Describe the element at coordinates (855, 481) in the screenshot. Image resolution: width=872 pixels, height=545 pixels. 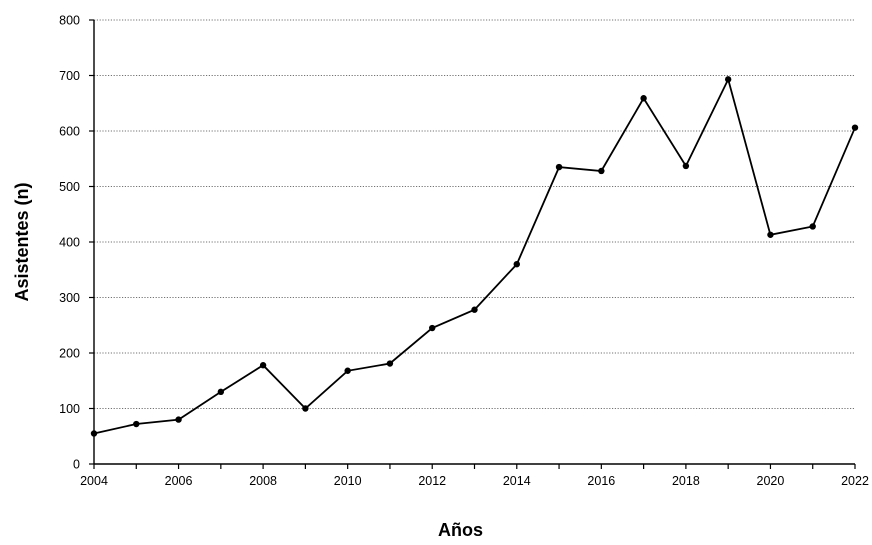
I see `x-tick-label: 2022` at that location.